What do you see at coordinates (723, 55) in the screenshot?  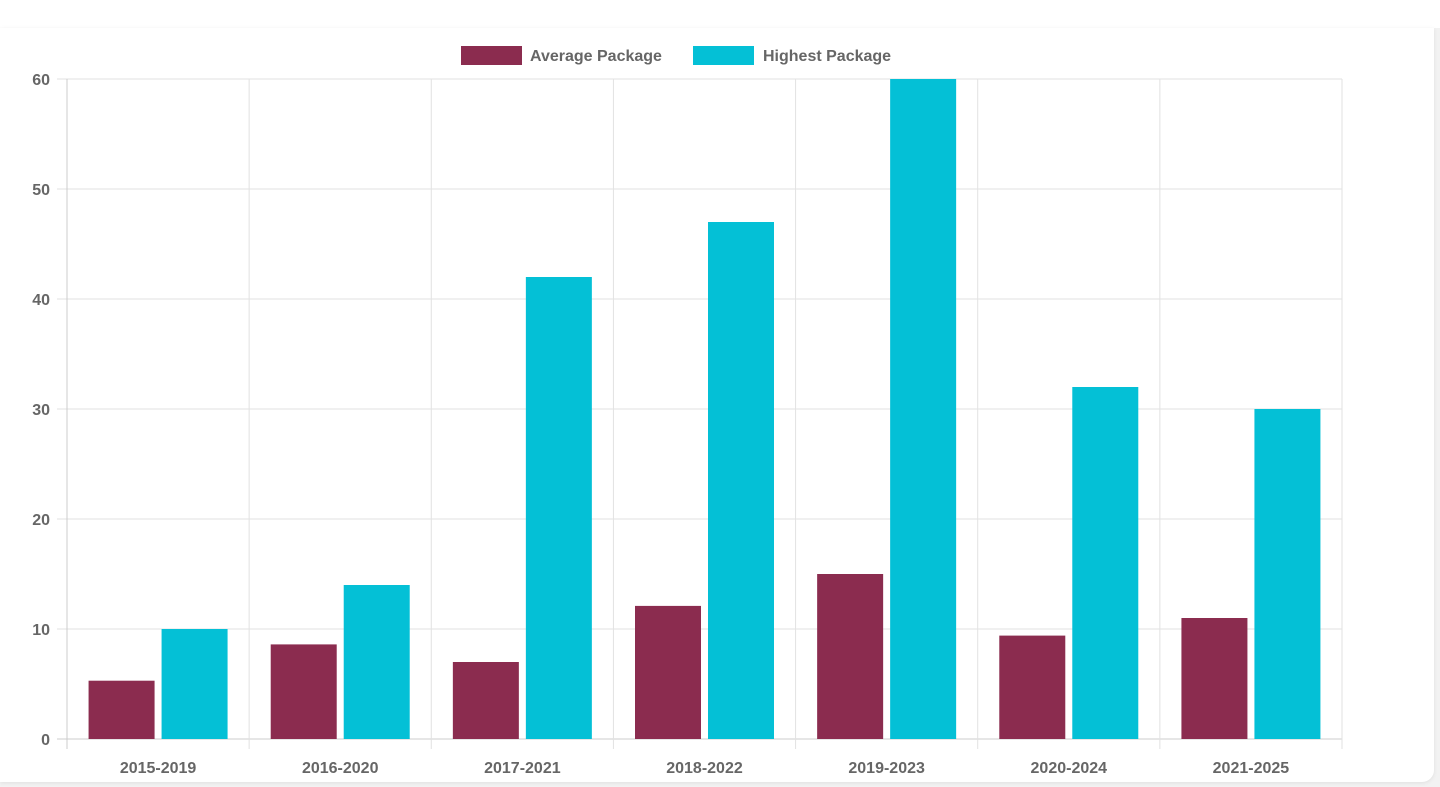 I see `legend-swatch-highest-package` at bounding box center [723, 55].